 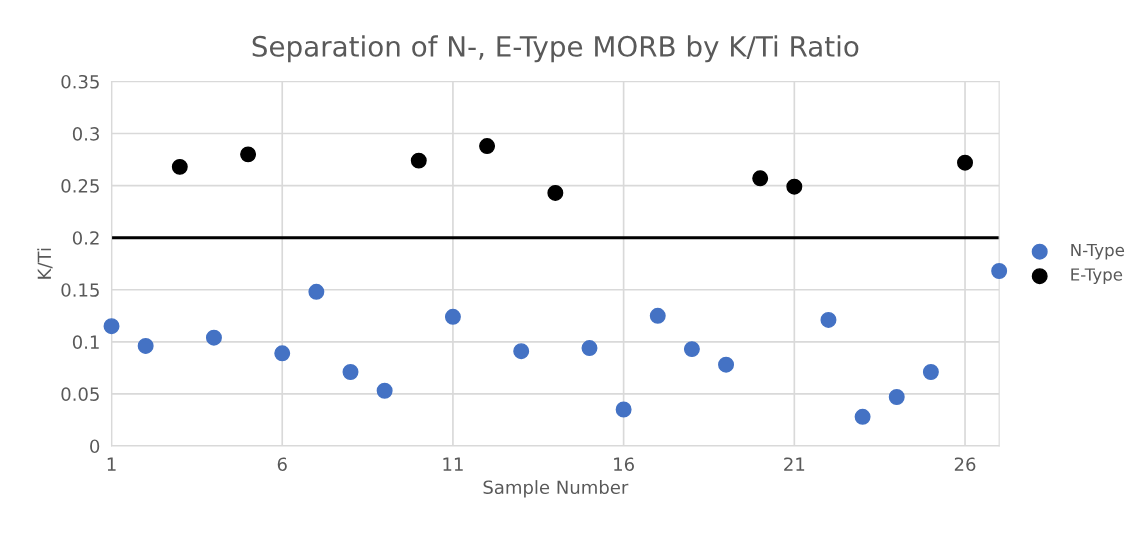 What do you see at coordinates (85, 342) in the screenshot?
I see `y-tick-label: 0.1` at bounding box center [85, 342].